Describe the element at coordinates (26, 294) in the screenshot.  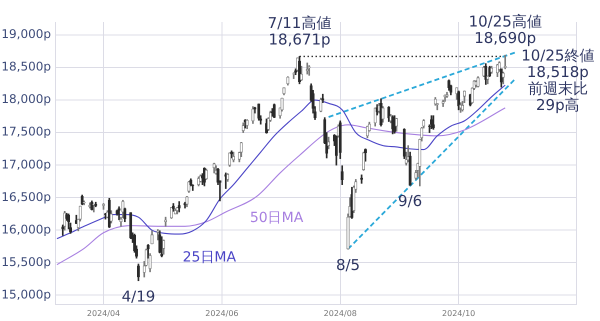
I see `y-tick-label: 15,000p` at that location.